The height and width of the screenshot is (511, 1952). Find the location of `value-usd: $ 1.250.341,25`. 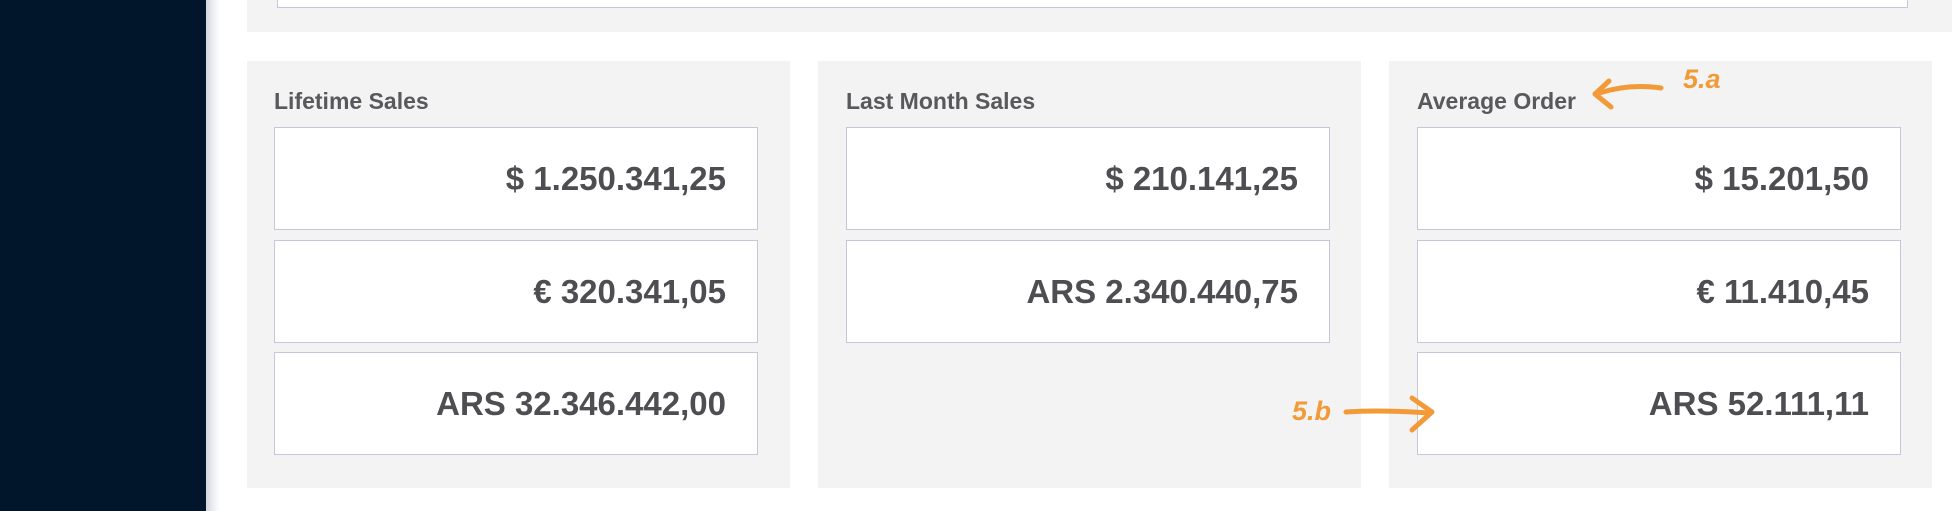

value-usd: $ 1.250.341,25 is located at coordinates (516, 178).